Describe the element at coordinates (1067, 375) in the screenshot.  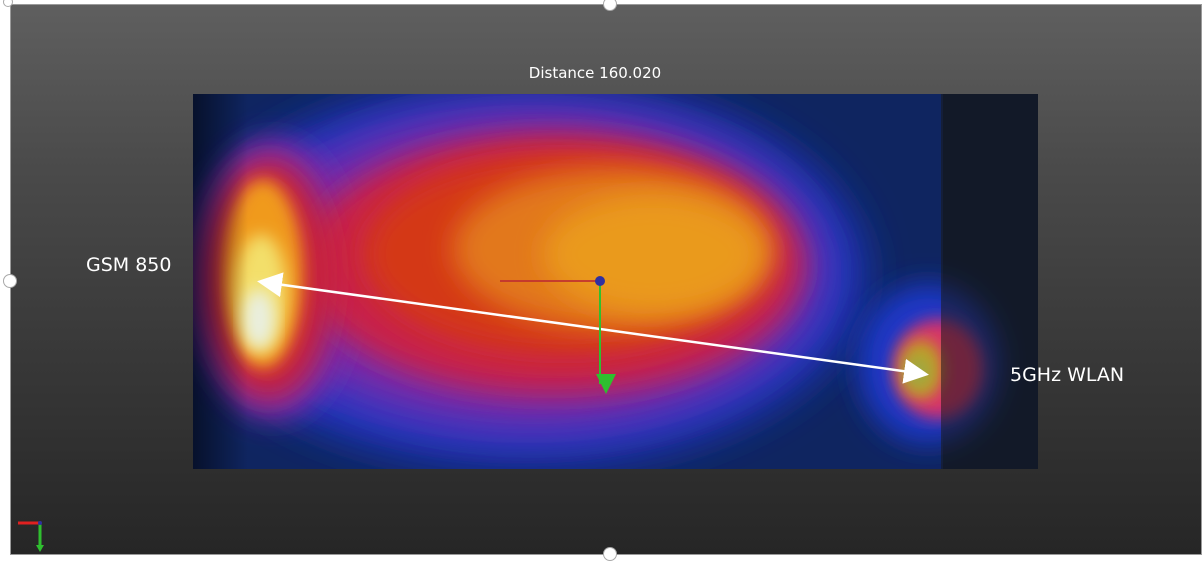
I see `port-label-wlan: 5GHz WLAN` at that location.